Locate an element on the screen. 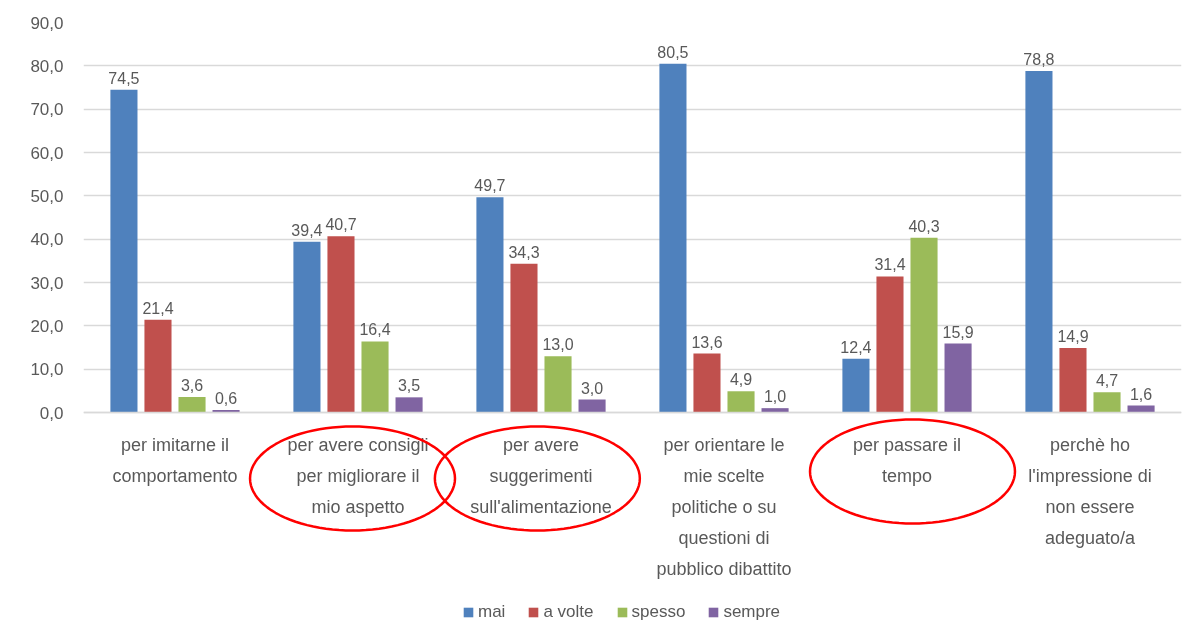 This screenshot has width=1185, height=626. data-label: 80,5 is located at coordinates (673, 52).